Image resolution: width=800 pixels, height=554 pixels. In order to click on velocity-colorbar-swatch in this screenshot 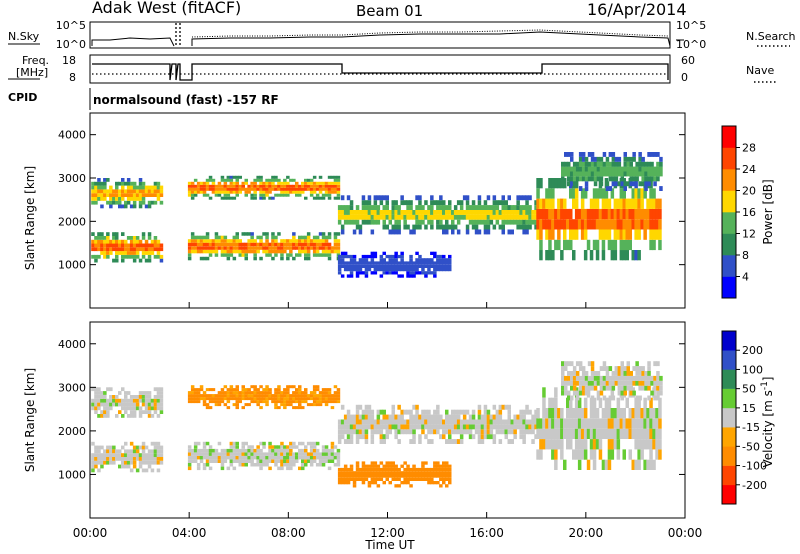, I will do `click(729, 398)`.